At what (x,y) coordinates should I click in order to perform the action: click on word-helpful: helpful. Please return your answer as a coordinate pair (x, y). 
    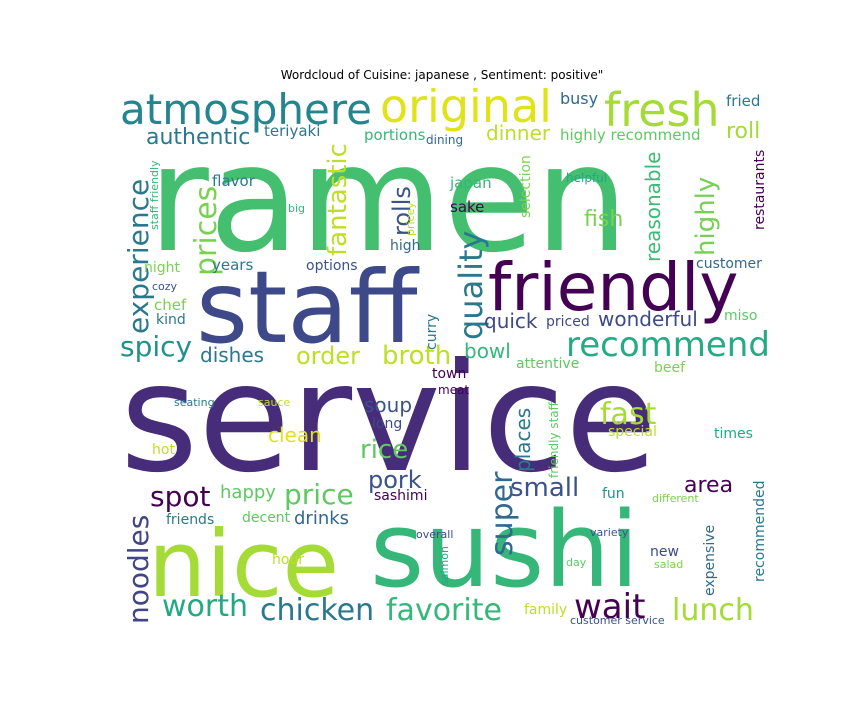
    Looking at the image, I should click on (586, 178).